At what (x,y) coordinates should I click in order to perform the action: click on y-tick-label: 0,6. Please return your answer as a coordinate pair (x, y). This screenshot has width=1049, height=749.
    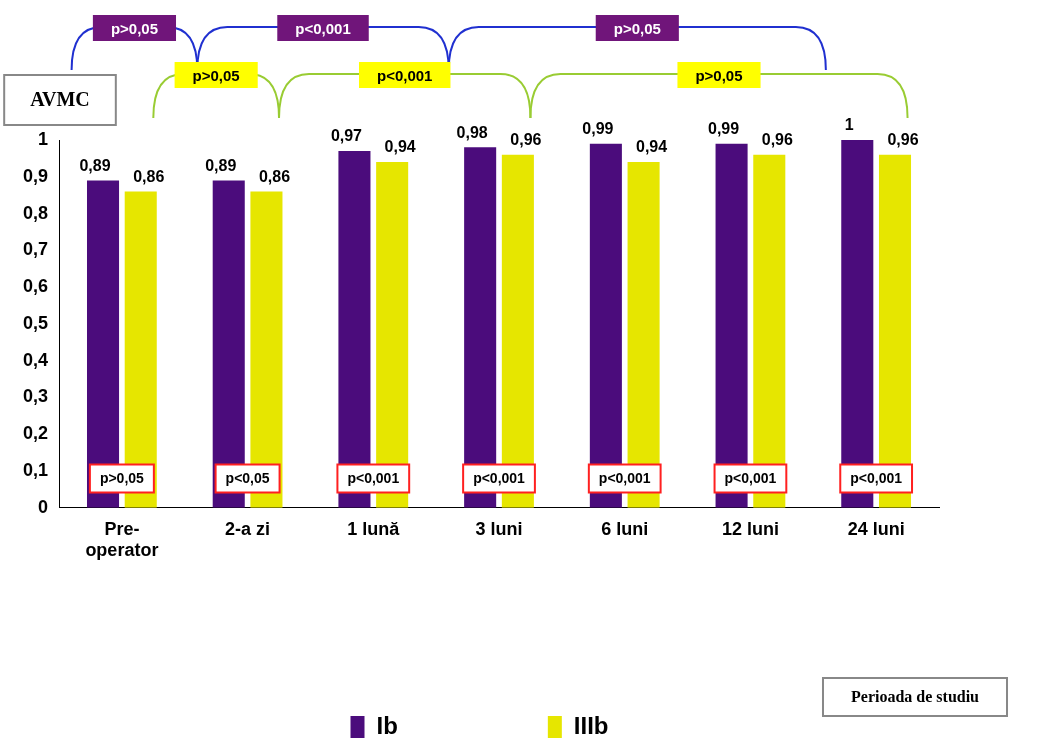
    Looking at the image, I should click on (35, 286).